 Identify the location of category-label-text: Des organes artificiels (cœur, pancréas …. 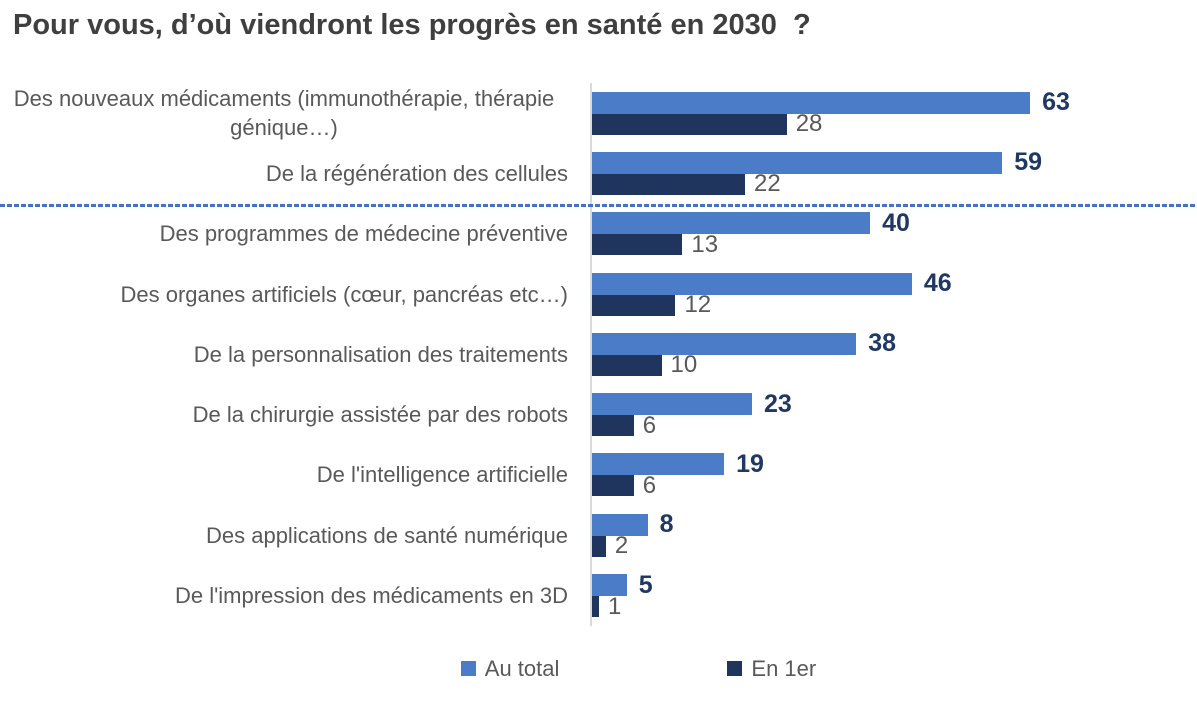
(344, 294).